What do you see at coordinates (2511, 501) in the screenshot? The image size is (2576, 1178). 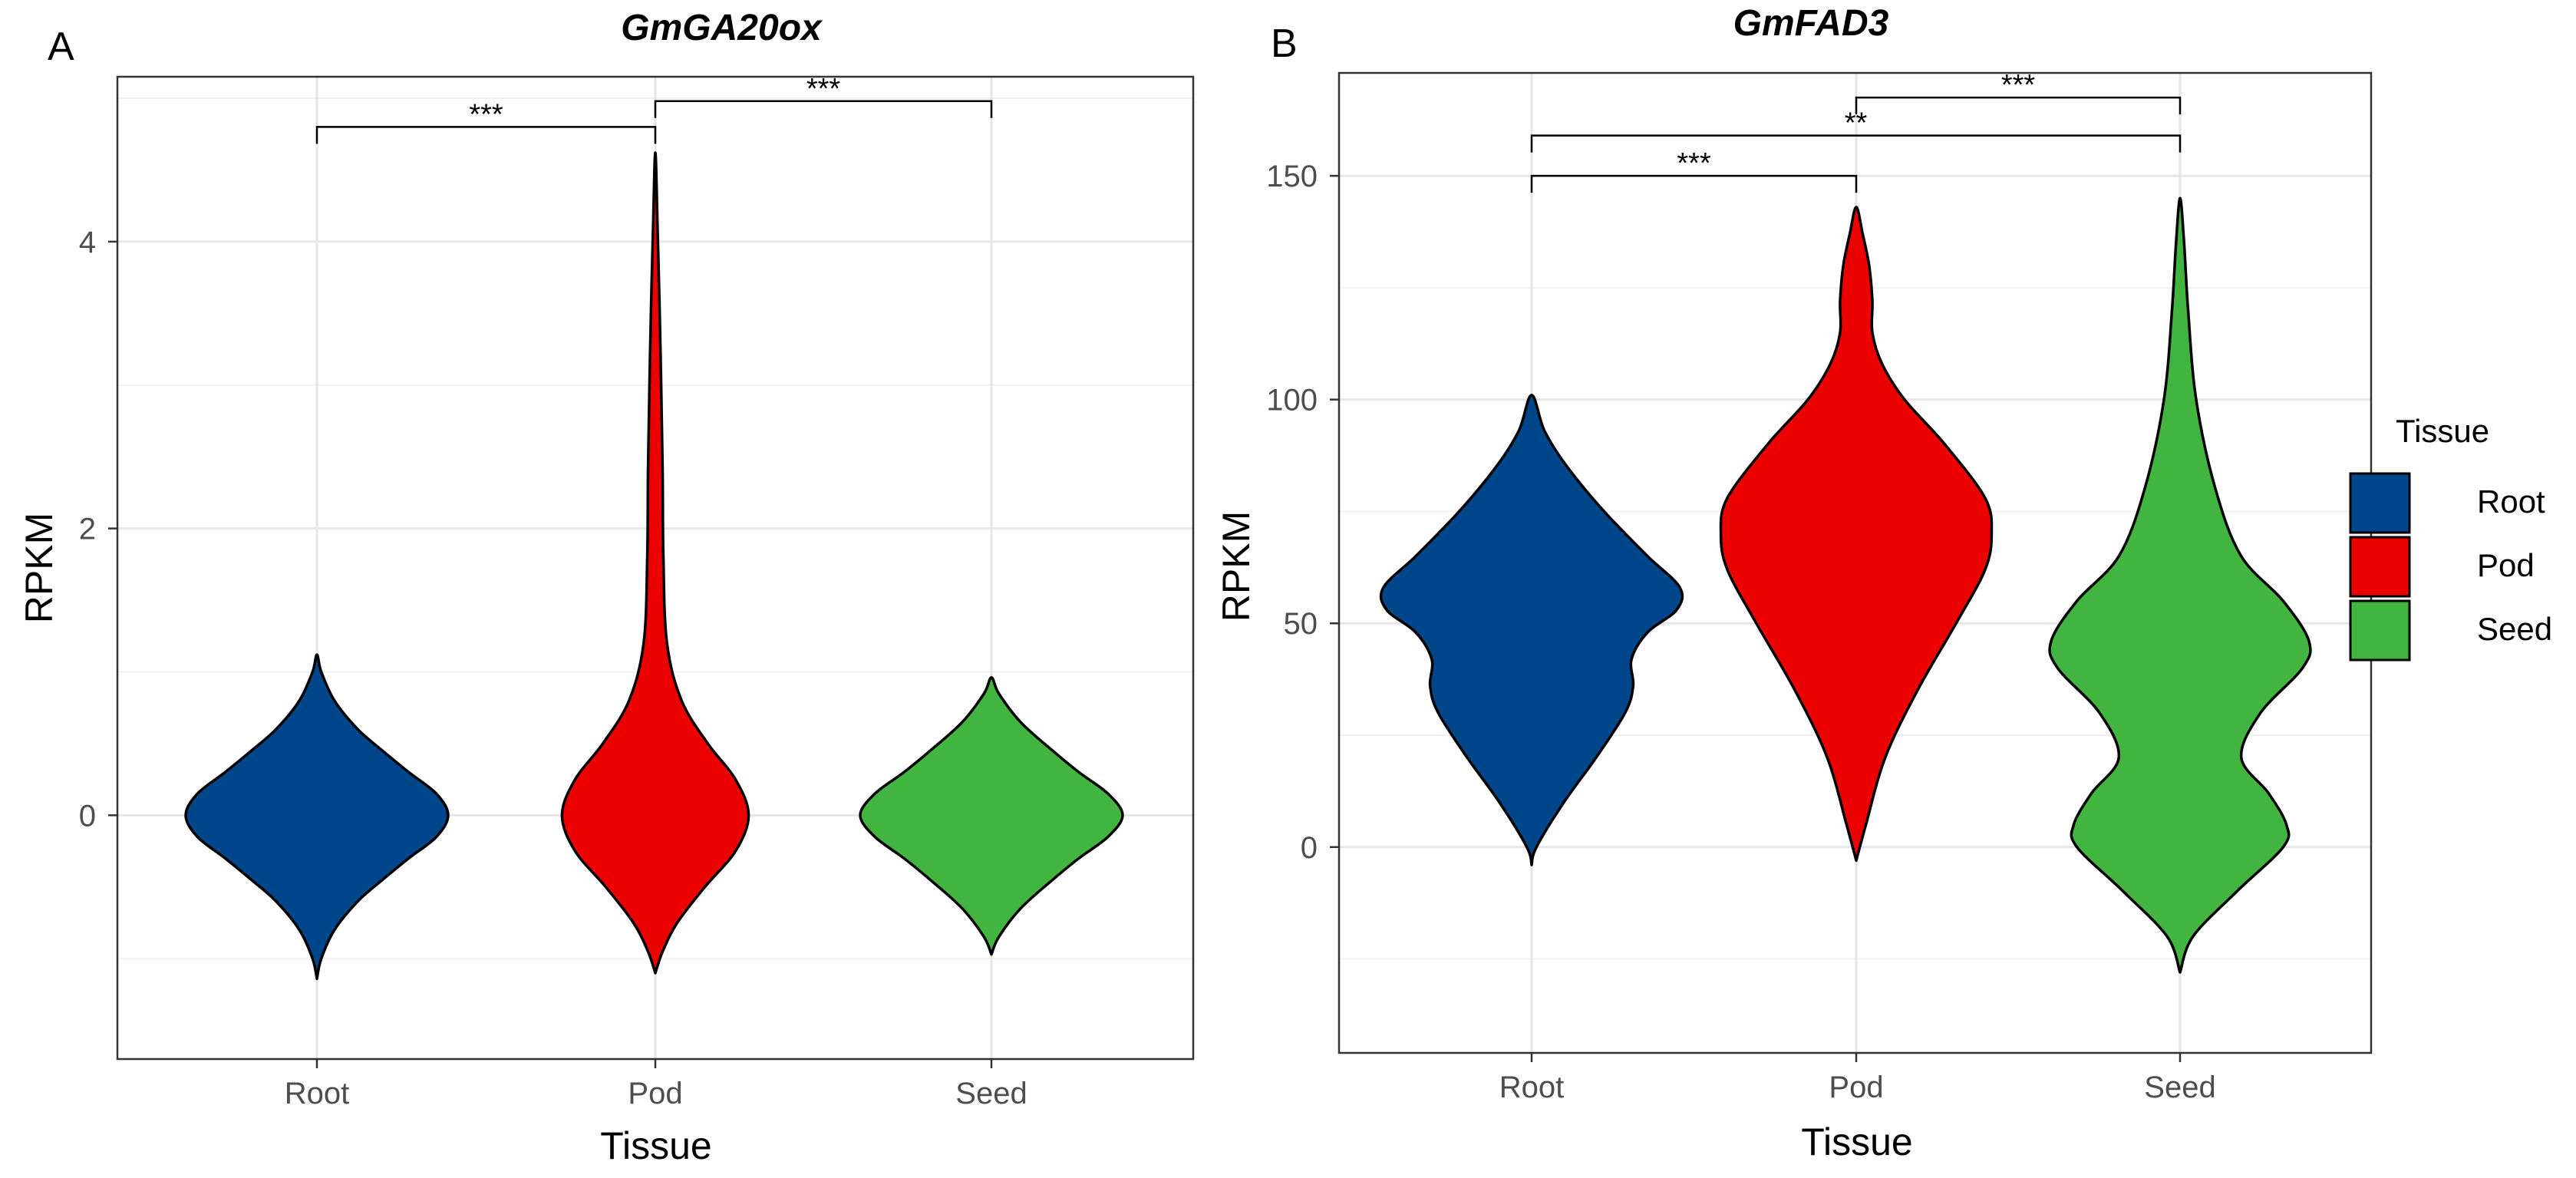 I see `legend-label-root: Root` at bounding box center [2511, 501].